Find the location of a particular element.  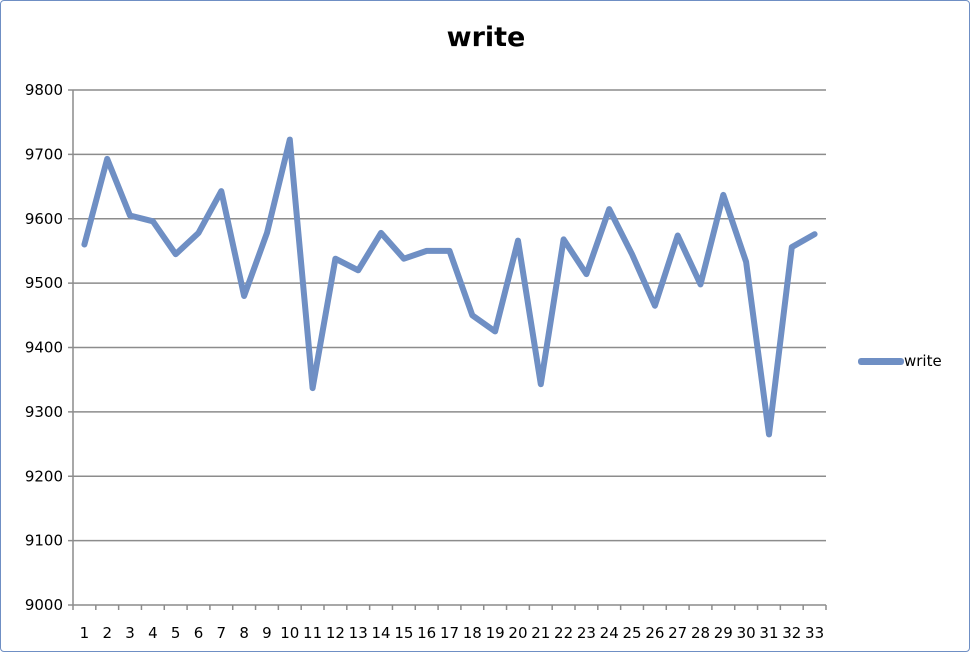

x-tick-label: 29 is located at coordinates (723, 633).